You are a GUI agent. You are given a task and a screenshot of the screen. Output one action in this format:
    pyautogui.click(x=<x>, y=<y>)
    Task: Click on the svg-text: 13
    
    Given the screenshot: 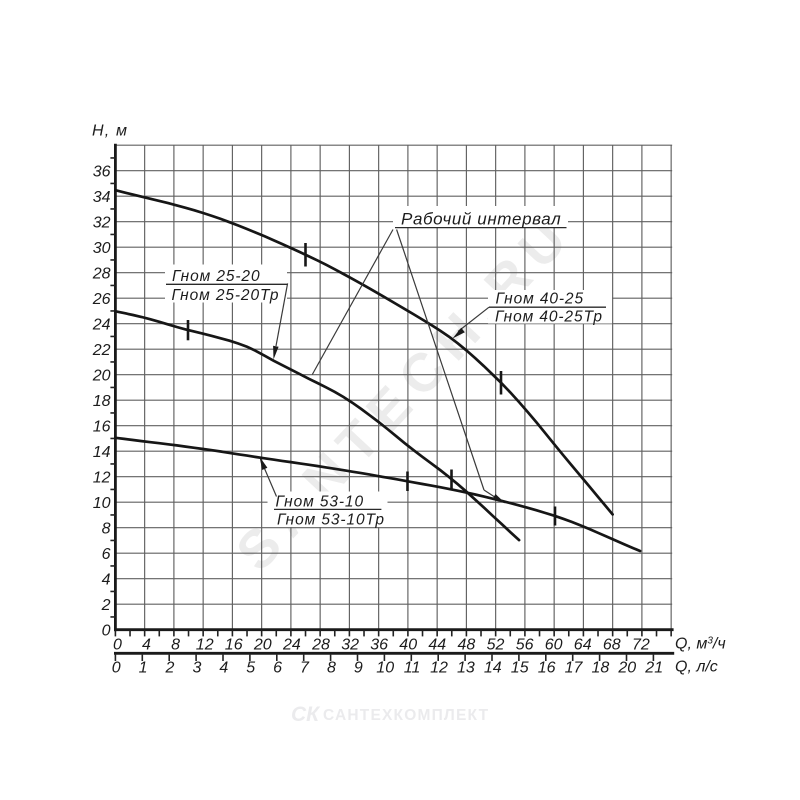 What is the action you would take?
    pyautogui.click(x=466, y=668)
    